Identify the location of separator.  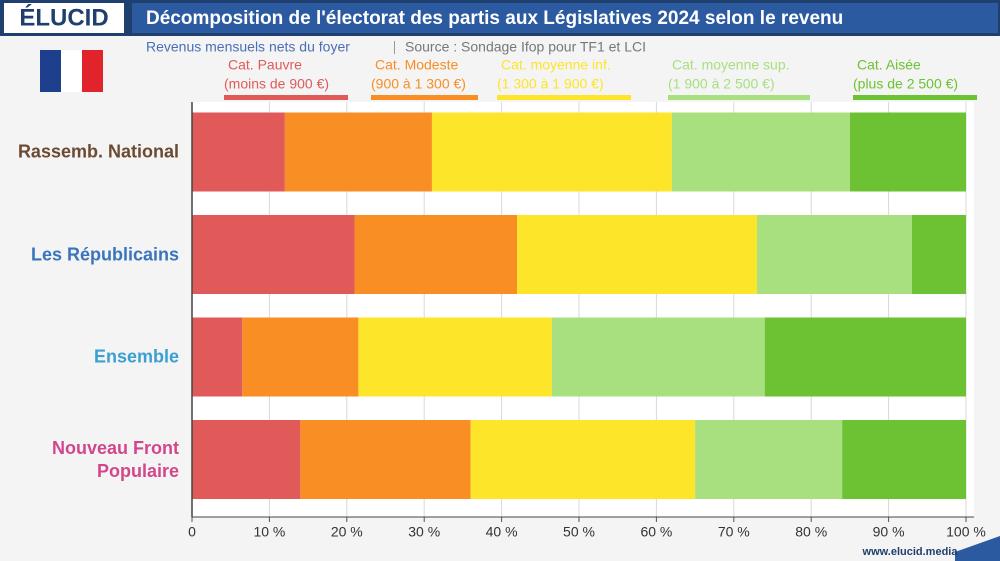
(394, 47).